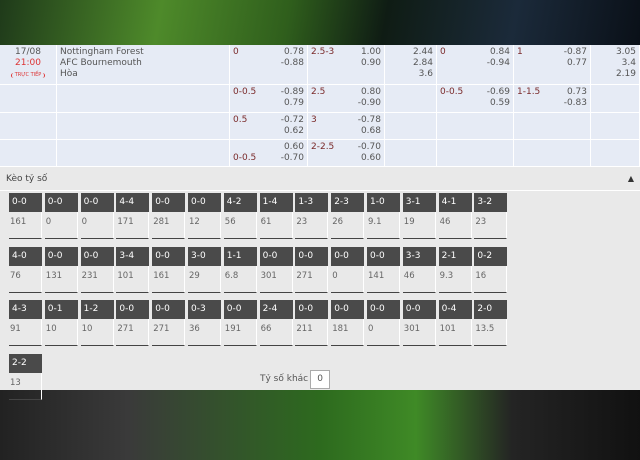  I want to click on odds-value: -0.69, so click(498, 92).